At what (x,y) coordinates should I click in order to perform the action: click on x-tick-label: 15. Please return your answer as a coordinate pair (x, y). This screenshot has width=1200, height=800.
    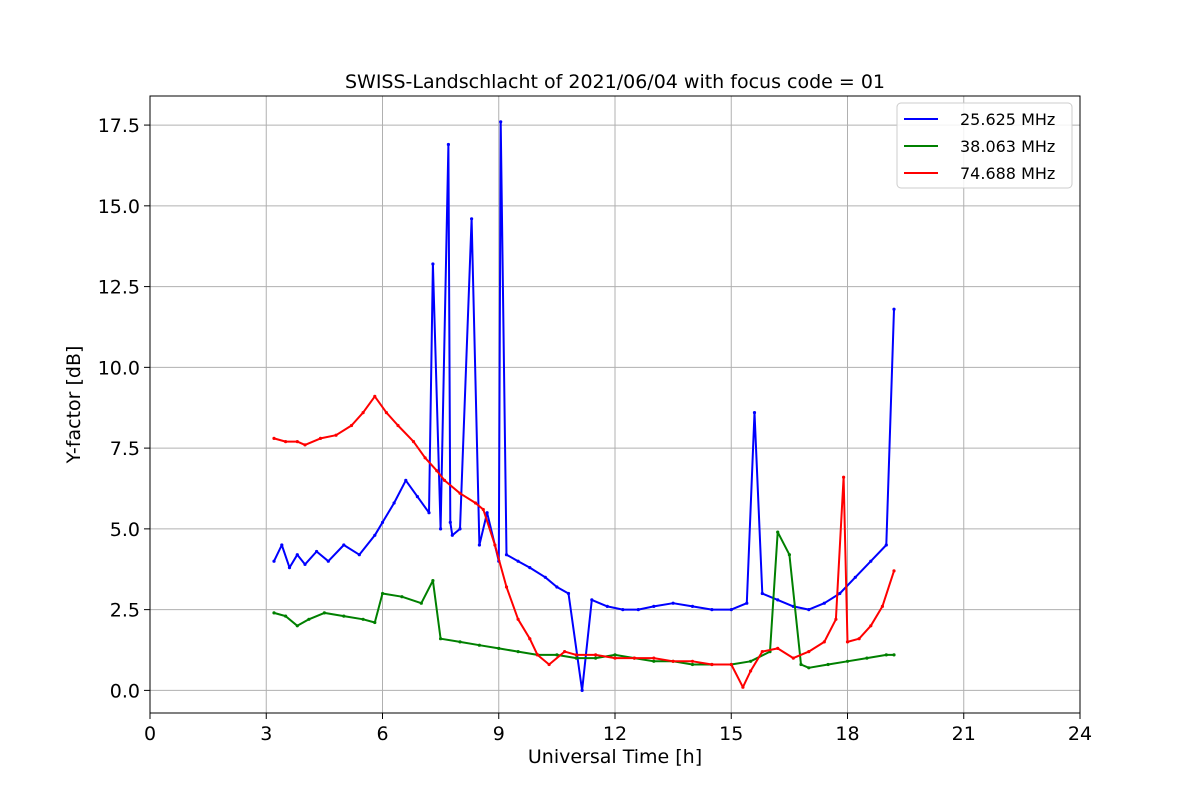
    Looking at the image, I should click on (731, 734).